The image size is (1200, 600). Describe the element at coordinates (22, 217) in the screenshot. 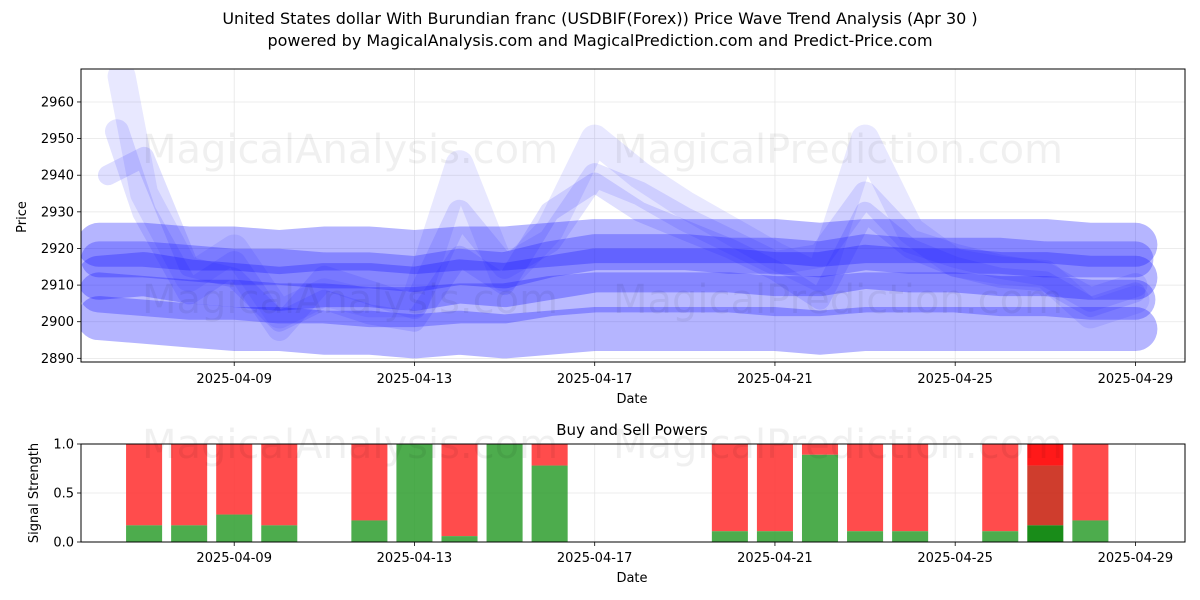

I see `price-y-axis-label: Price` at that location.